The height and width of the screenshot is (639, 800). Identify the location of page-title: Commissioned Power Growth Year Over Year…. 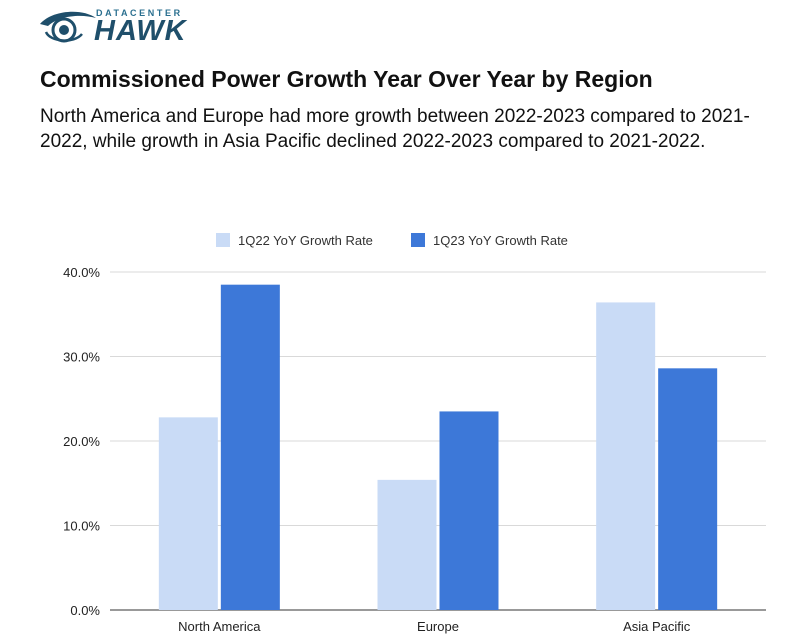
(346, 79).